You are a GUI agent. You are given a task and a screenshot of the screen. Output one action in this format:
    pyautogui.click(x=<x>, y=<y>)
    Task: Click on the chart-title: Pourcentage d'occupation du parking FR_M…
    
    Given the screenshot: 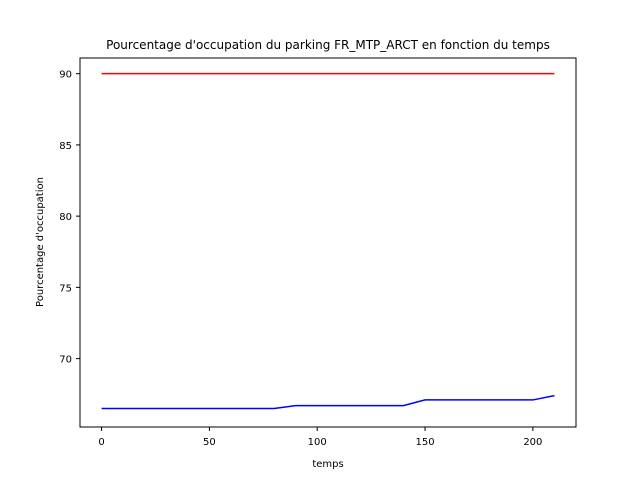 What is the action you would take?
    pyautogui.click(x=328, y=45)
    